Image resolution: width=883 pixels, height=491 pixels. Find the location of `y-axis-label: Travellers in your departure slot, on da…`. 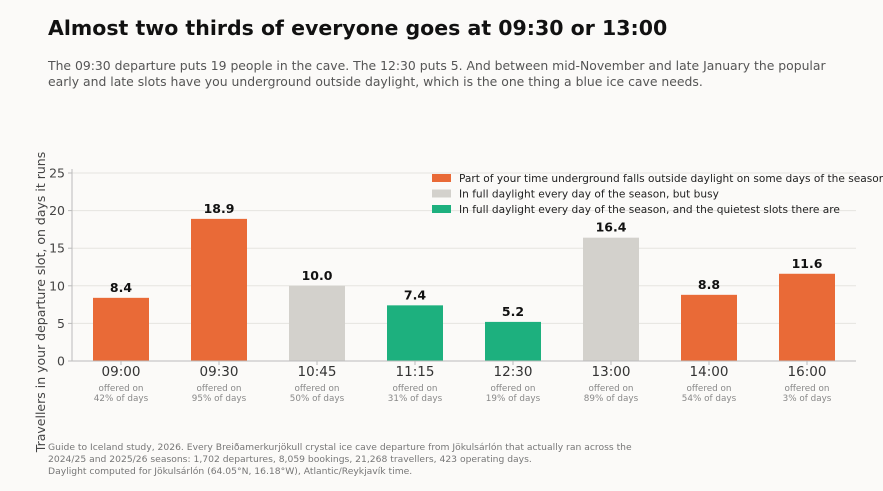

y-axis-label: Travellers in your departure slot, on da… is located at coordinates (40, 302).